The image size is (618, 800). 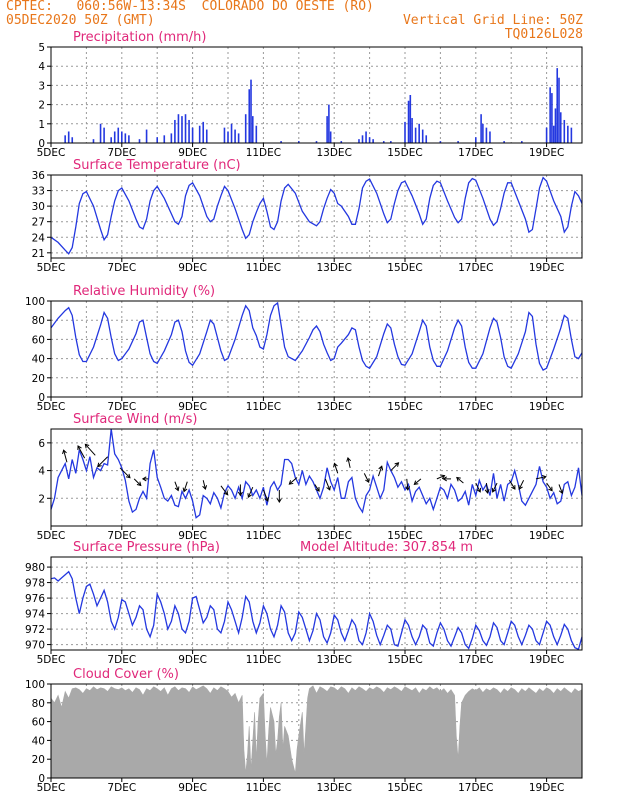 What do you see at coordinates (139, 37) in the screenshot?
I see `panel-title: Precipitation (mm/h)` at bounding box center [139, 37].